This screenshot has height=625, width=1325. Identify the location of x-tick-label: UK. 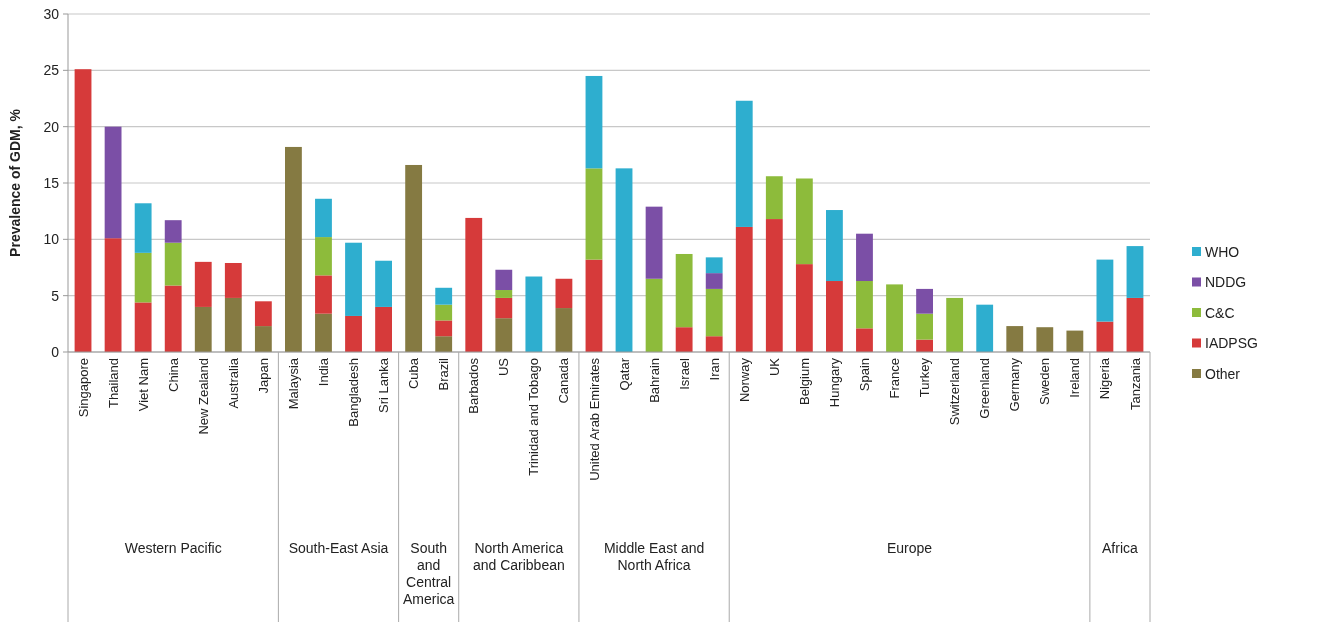
(774, 367).